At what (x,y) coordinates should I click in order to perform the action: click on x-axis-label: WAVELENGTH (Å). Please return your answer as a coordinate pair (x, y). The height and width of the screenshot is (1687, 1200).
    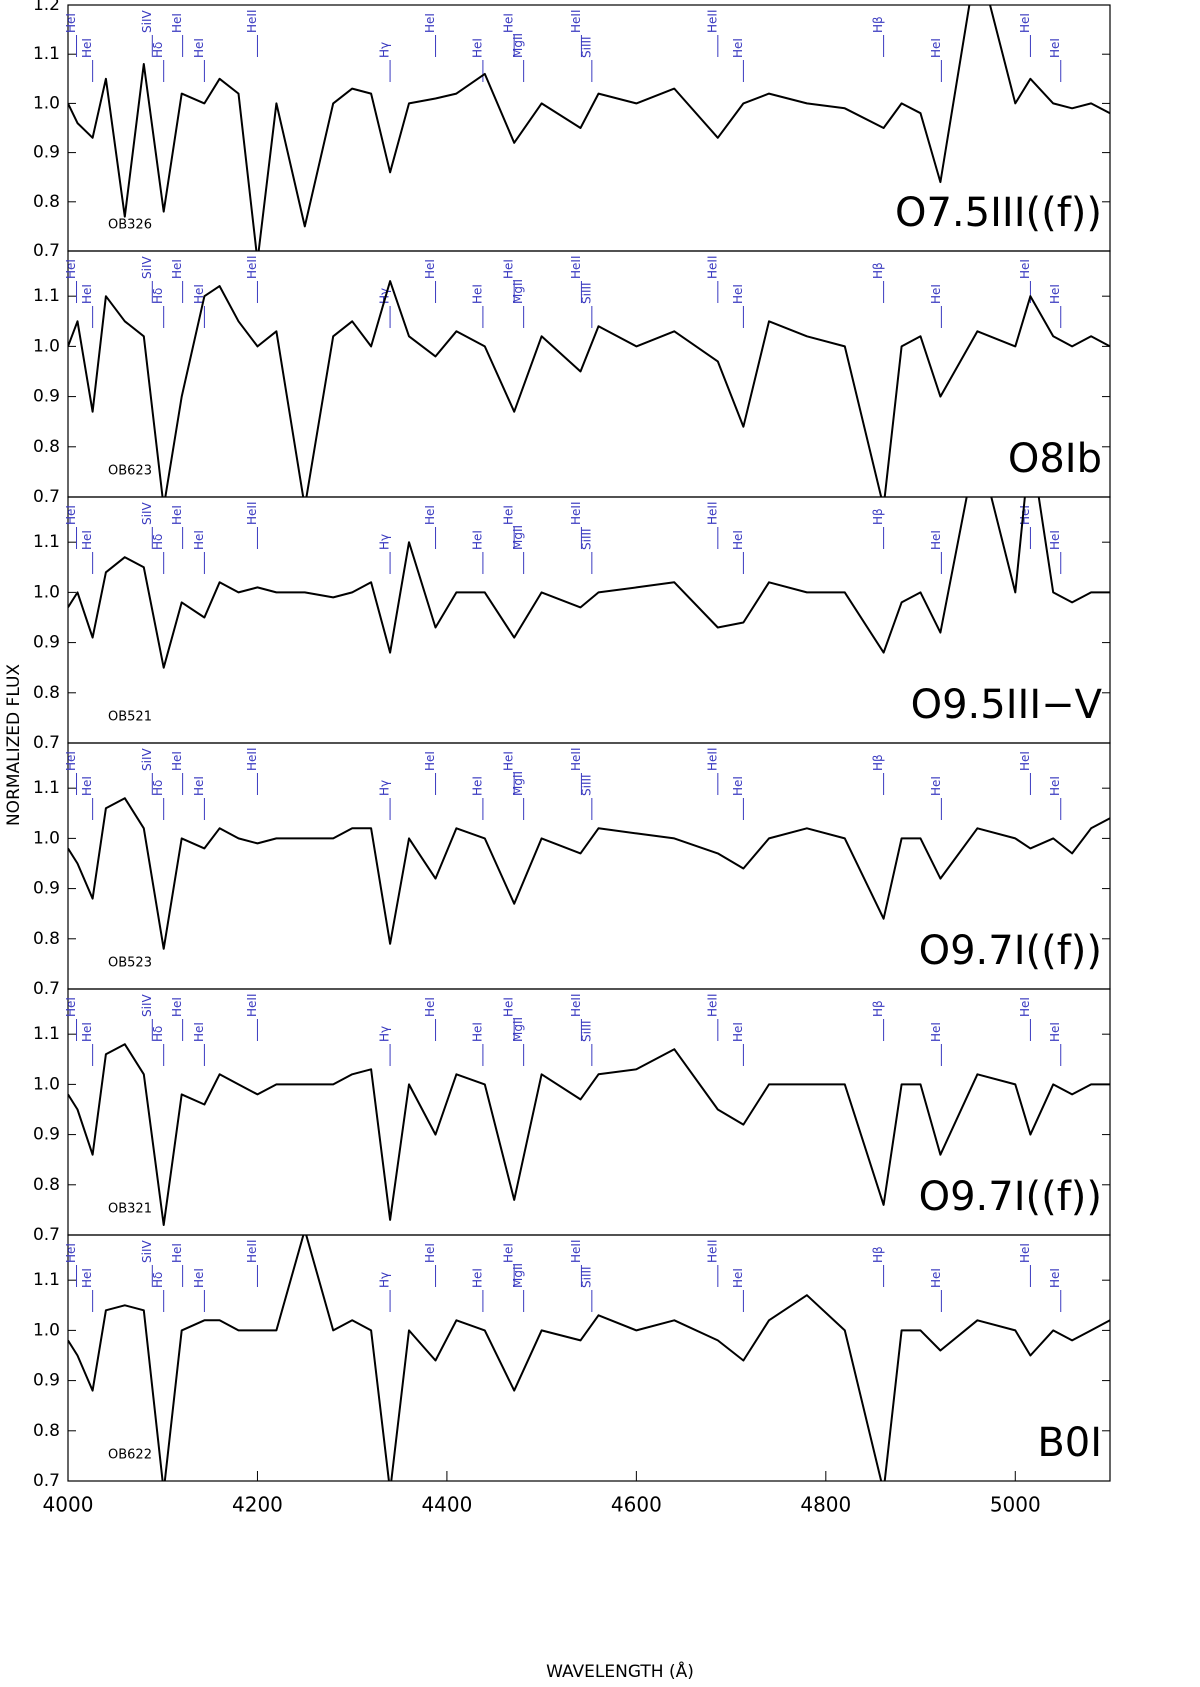
    Looking at the image, I should click on (620, 1671).